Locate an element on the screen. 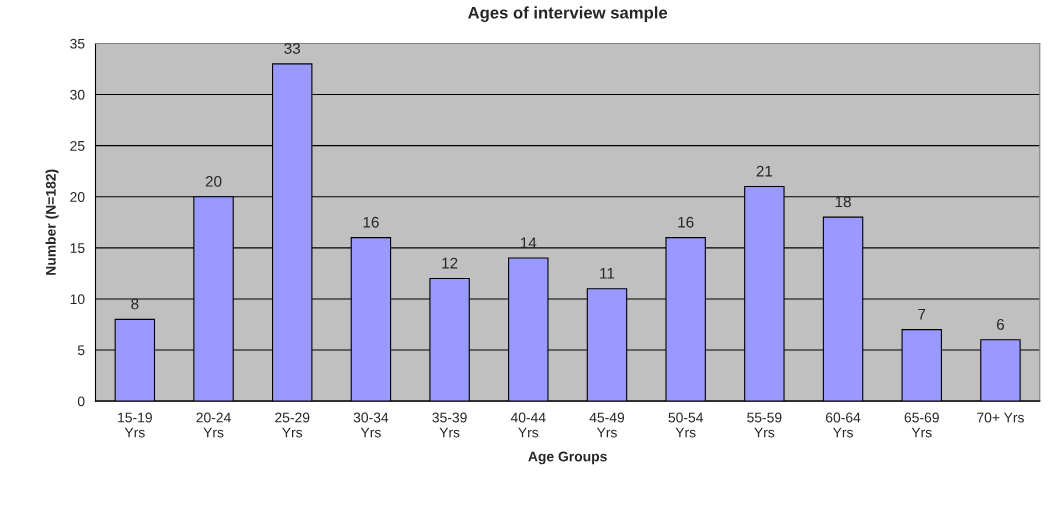  x-tick-label: 50-54 Yrs is located at coordinates (686, 425).